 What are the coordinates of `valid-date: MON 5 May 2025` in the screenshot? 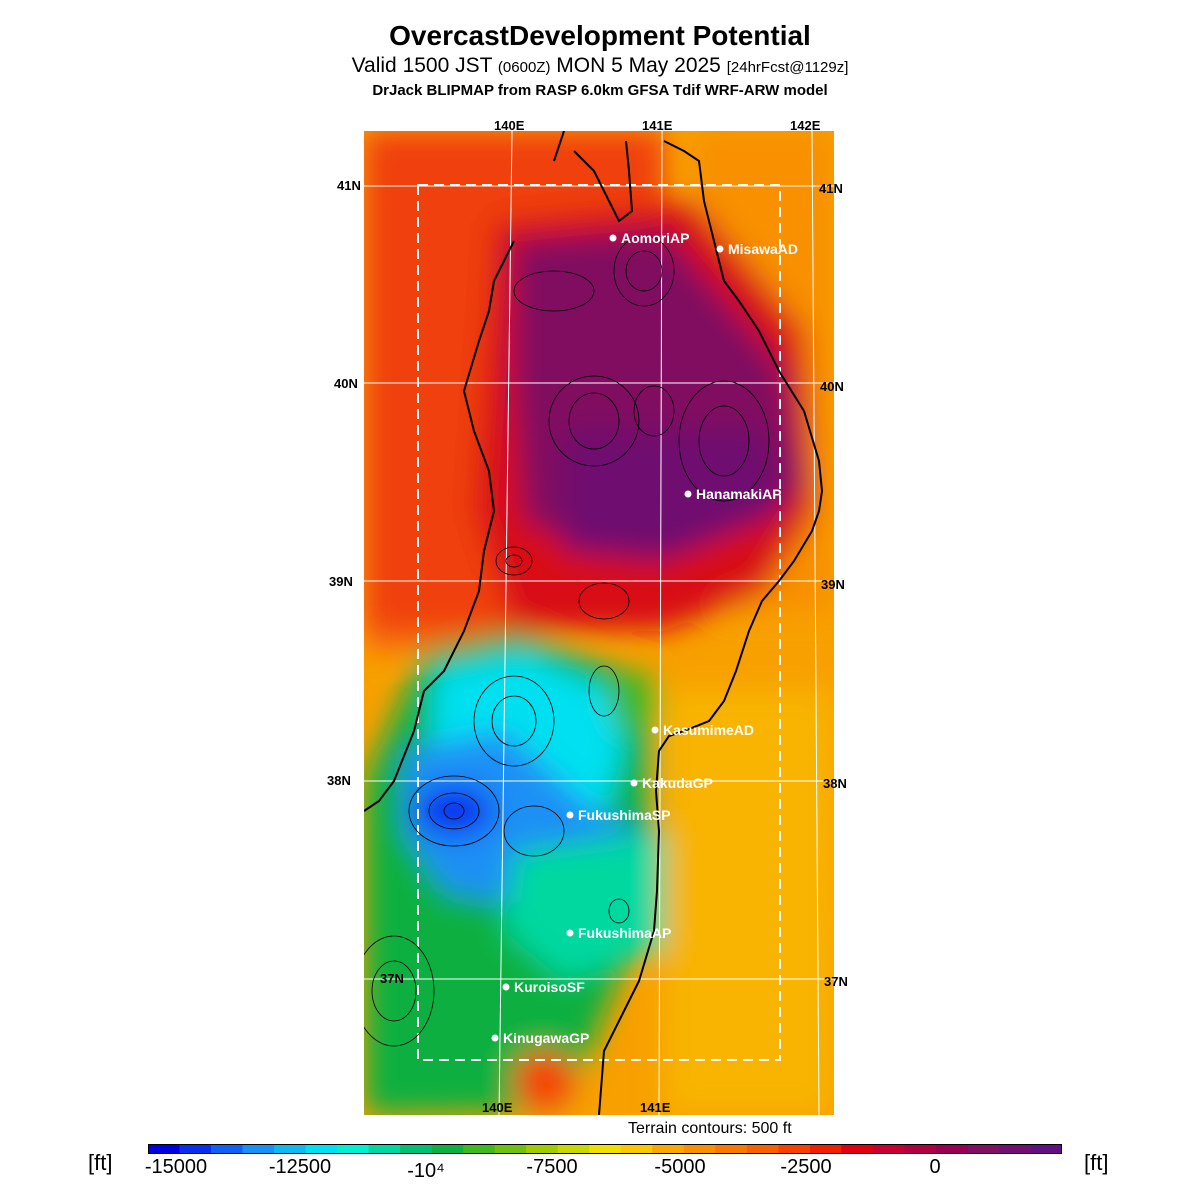 It's located at (638, 65).